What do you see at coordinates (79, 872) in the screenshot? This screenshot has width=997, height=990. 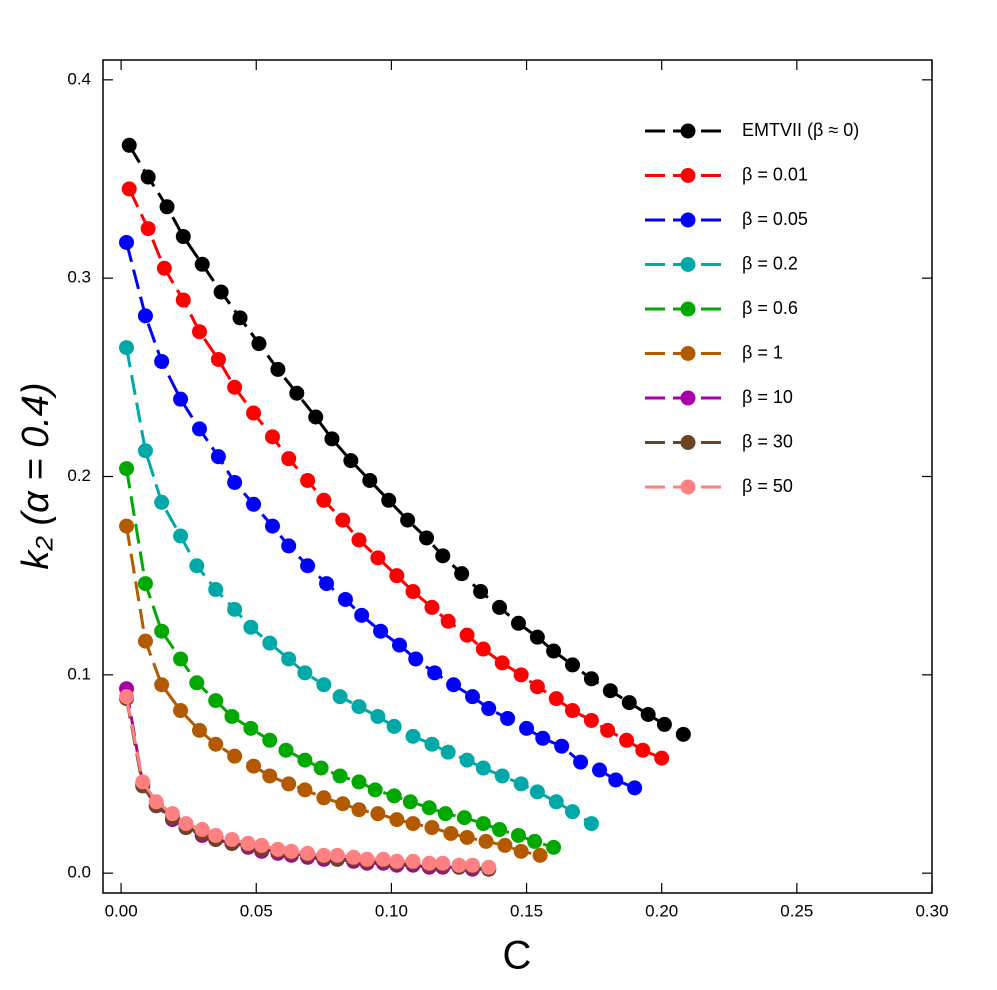 I see `y-tick-label: 0.0` at bounding box center [79, 872].